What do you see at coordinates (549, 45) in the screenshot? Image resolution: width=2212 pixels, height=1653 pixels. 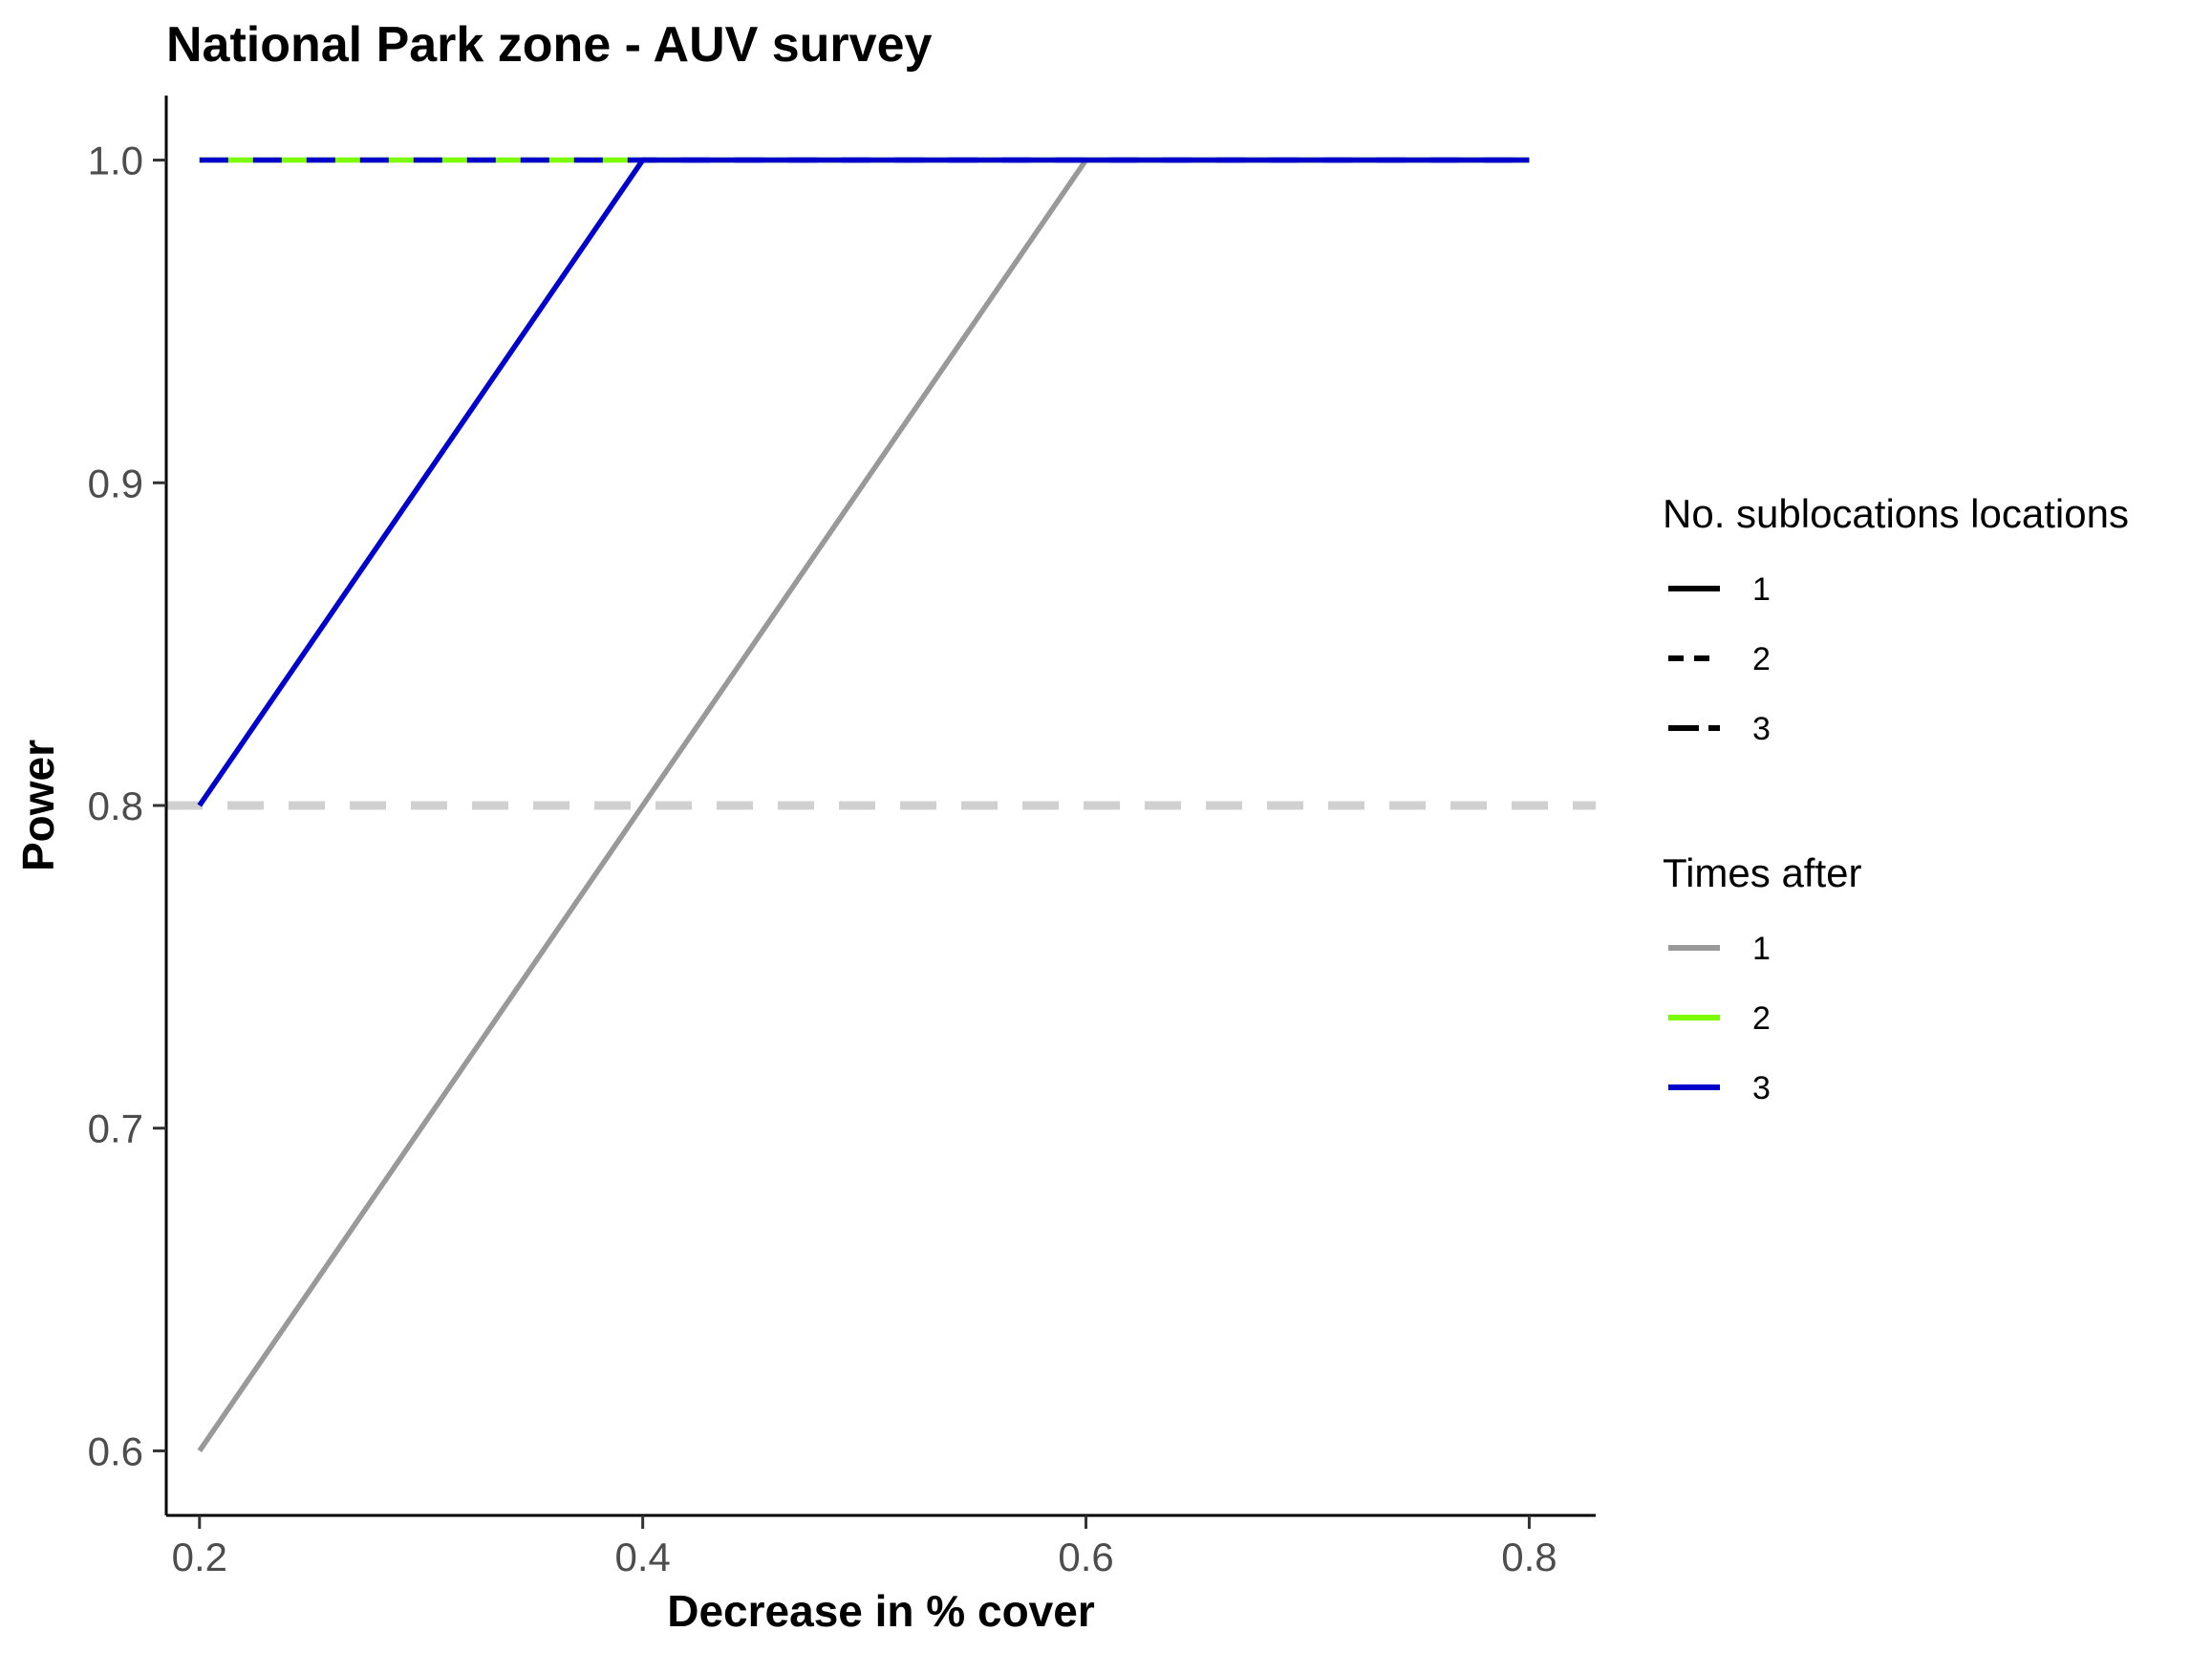 I see `chart-title: National Park zone - AUV survey` at bounding box center [549, 45].